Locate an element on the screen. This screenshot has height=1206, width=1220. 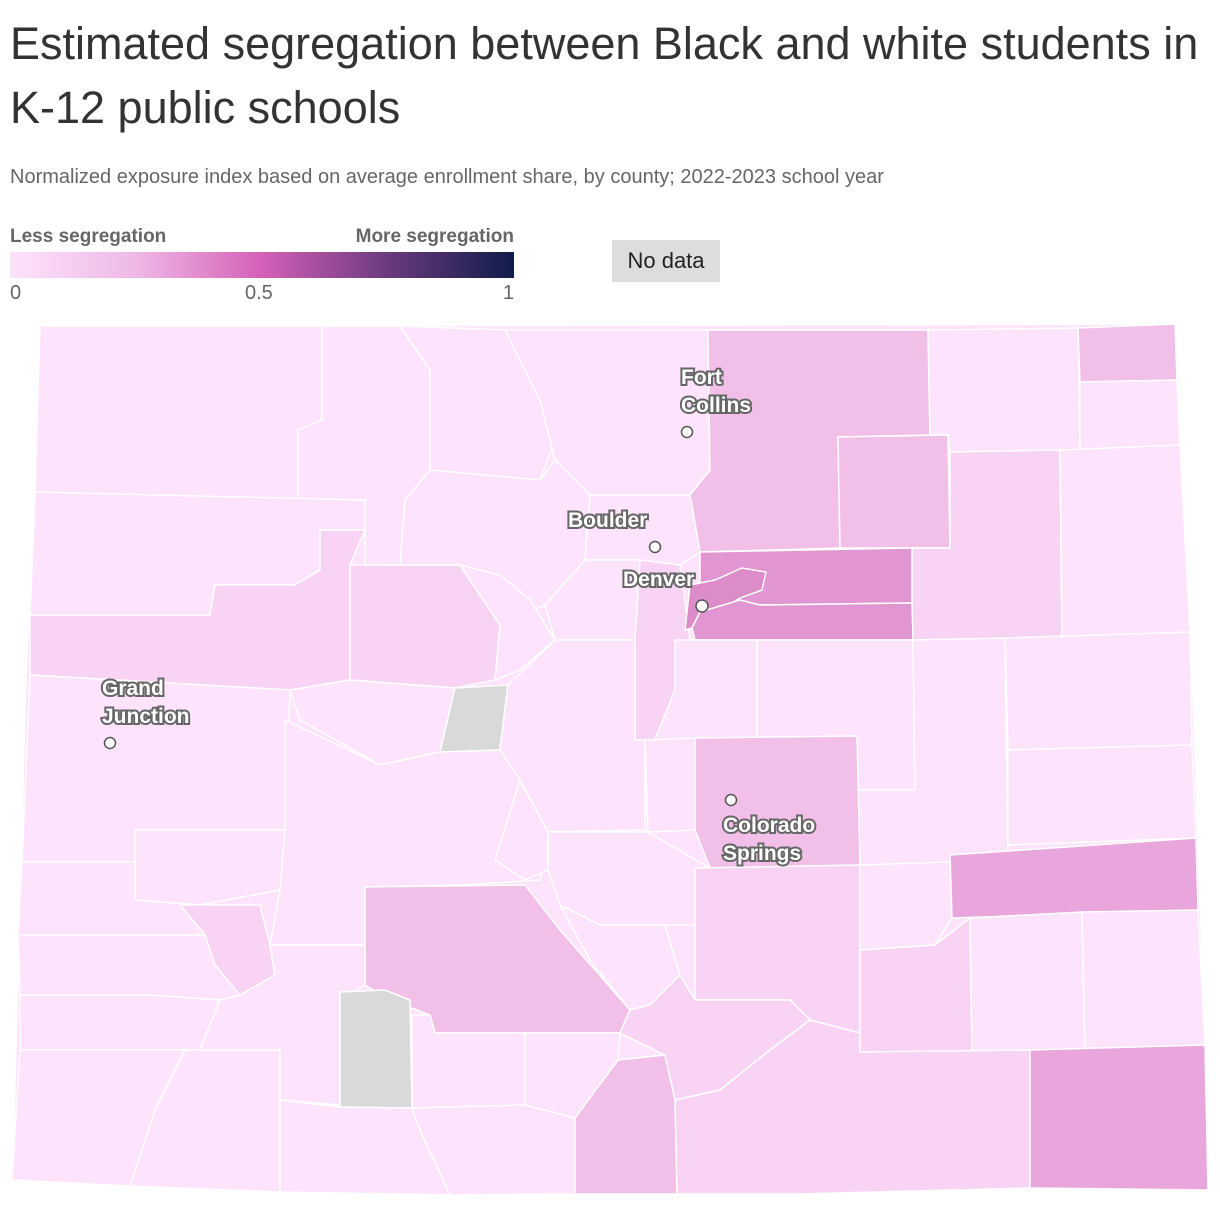
county-dolores is located at coordinates (120, 1022).